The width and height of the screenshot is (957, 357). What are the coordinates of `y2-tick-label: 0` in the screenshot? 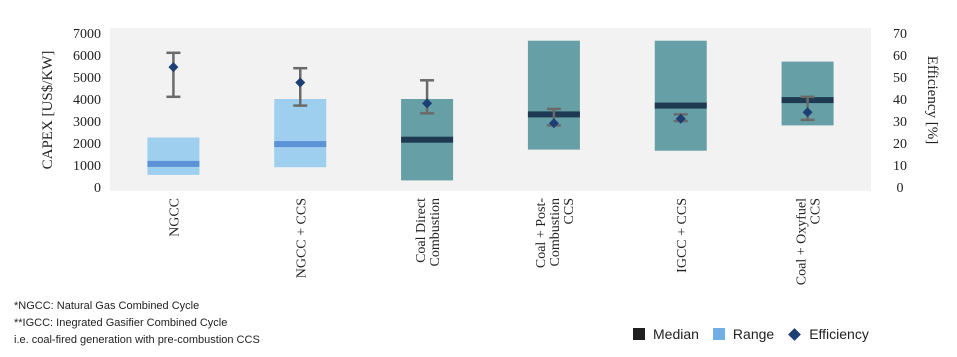 It's located at (900, 188).